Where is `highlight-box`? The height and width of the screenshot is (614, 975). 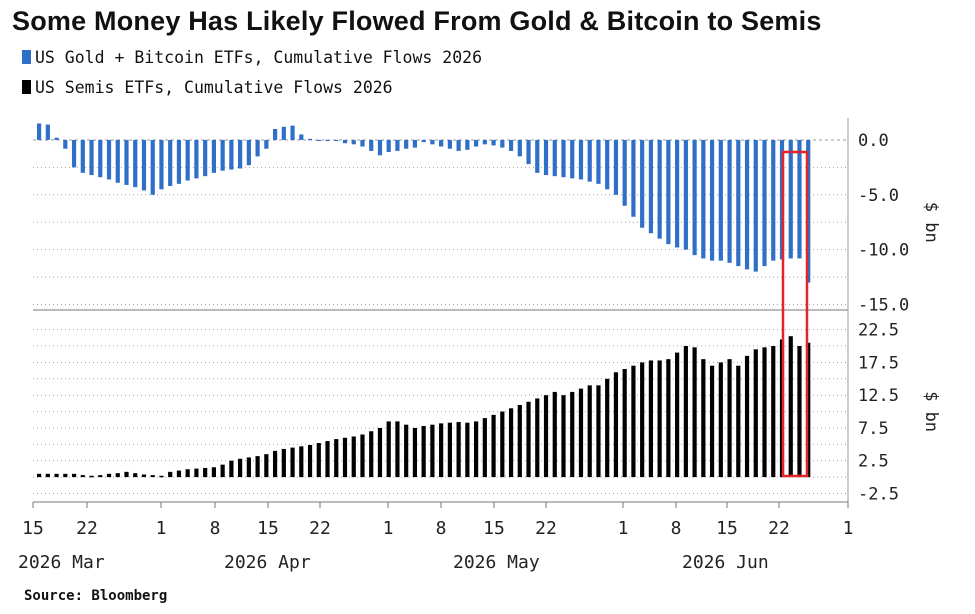 highlight-box is located at coordinates (795, 314).